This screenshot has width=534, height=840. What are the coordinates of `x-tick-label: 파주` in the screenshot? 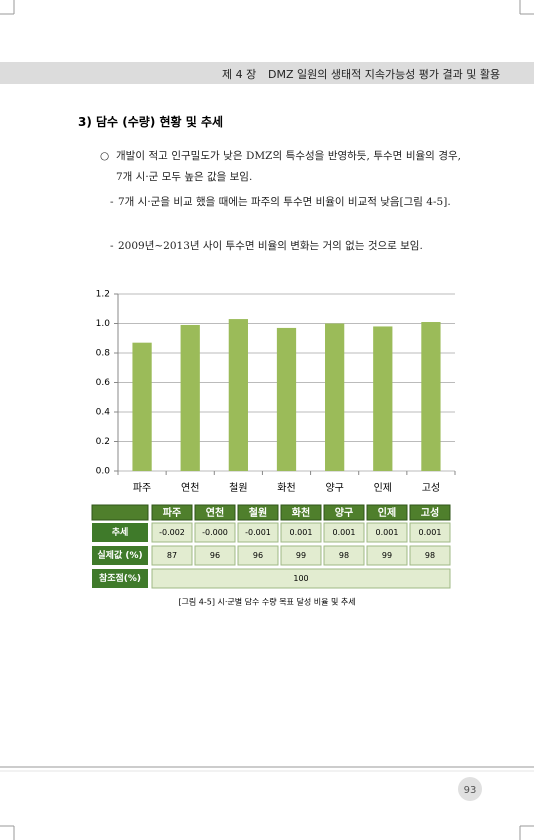 It's located at (142, 488).